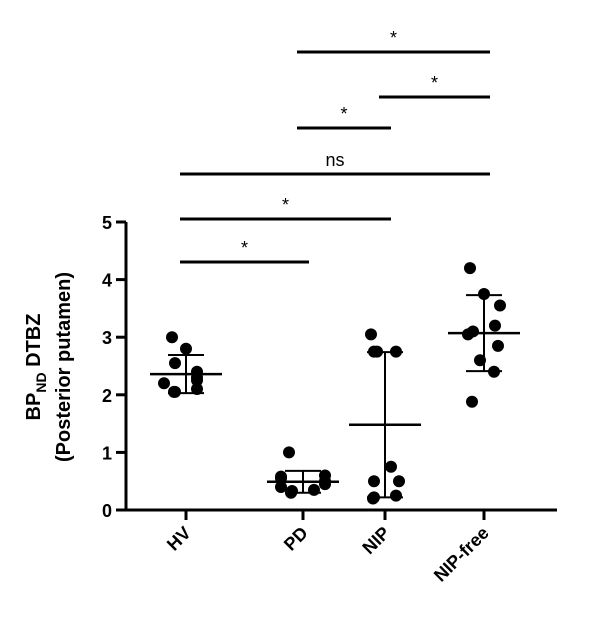 Image resolution: width=602 pixels, height=632 pixels. Describe the element at coordinates (107, 223) in the screenshot. I see `y-tick-label: 5` at that location.